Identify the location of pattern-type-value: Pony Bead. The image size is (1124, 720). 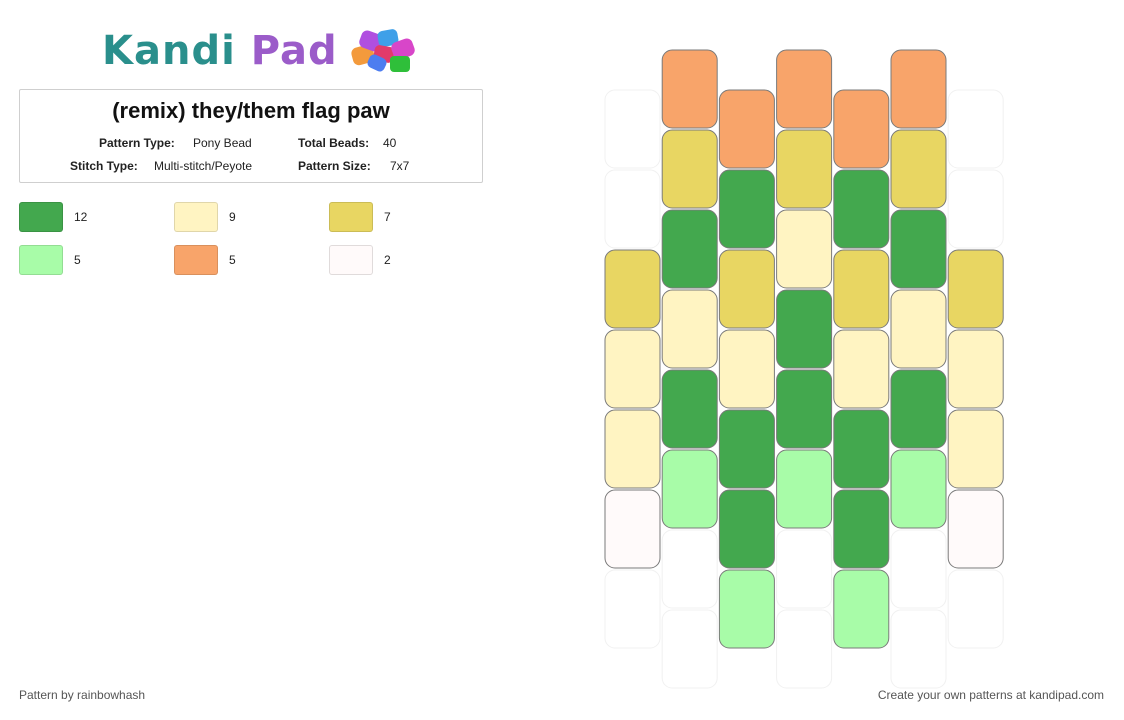
(222, 143).